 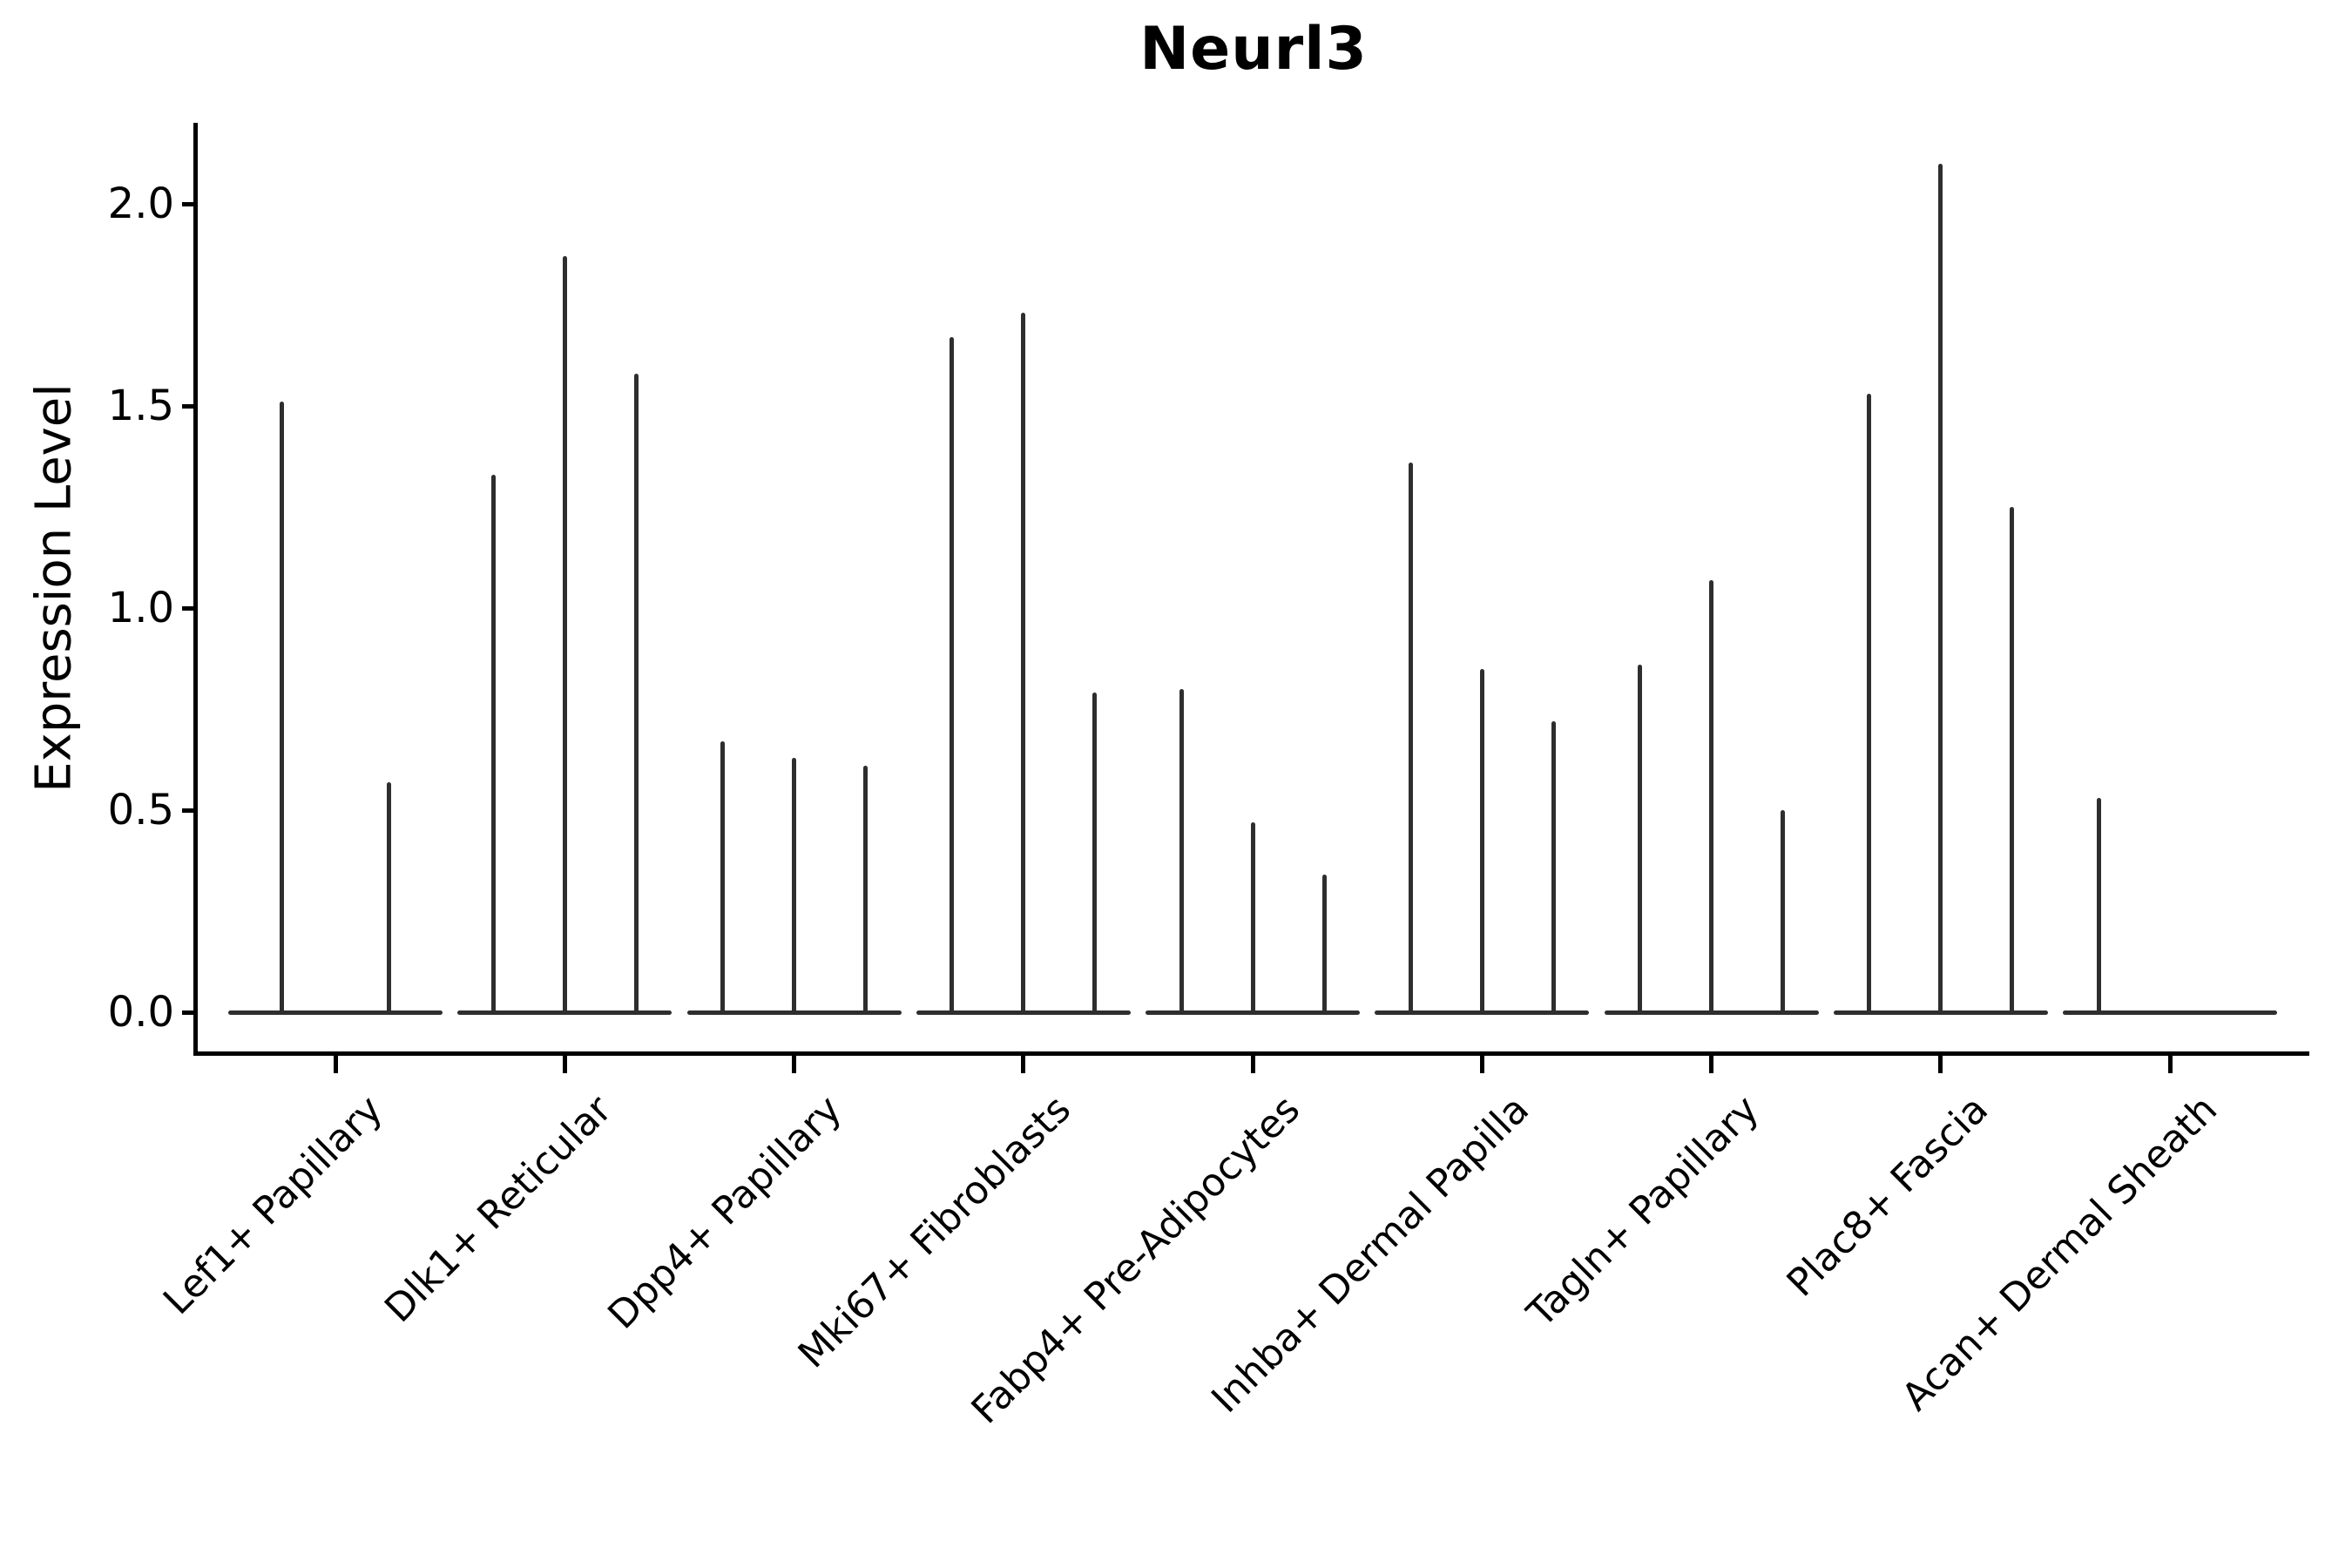 I want to click on y-tick-label: 0.0, so click(x=140, y=1013).